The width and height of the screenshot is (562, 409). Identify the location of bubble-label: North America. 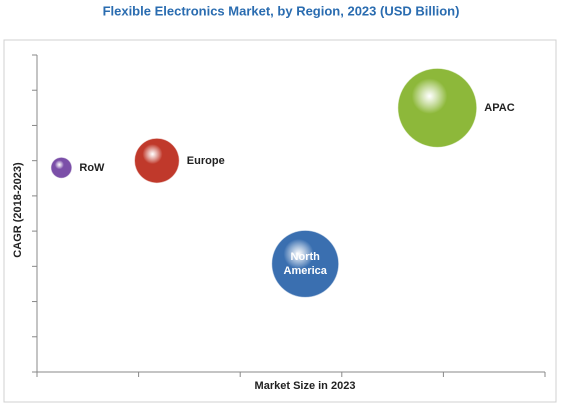
(305, 263).